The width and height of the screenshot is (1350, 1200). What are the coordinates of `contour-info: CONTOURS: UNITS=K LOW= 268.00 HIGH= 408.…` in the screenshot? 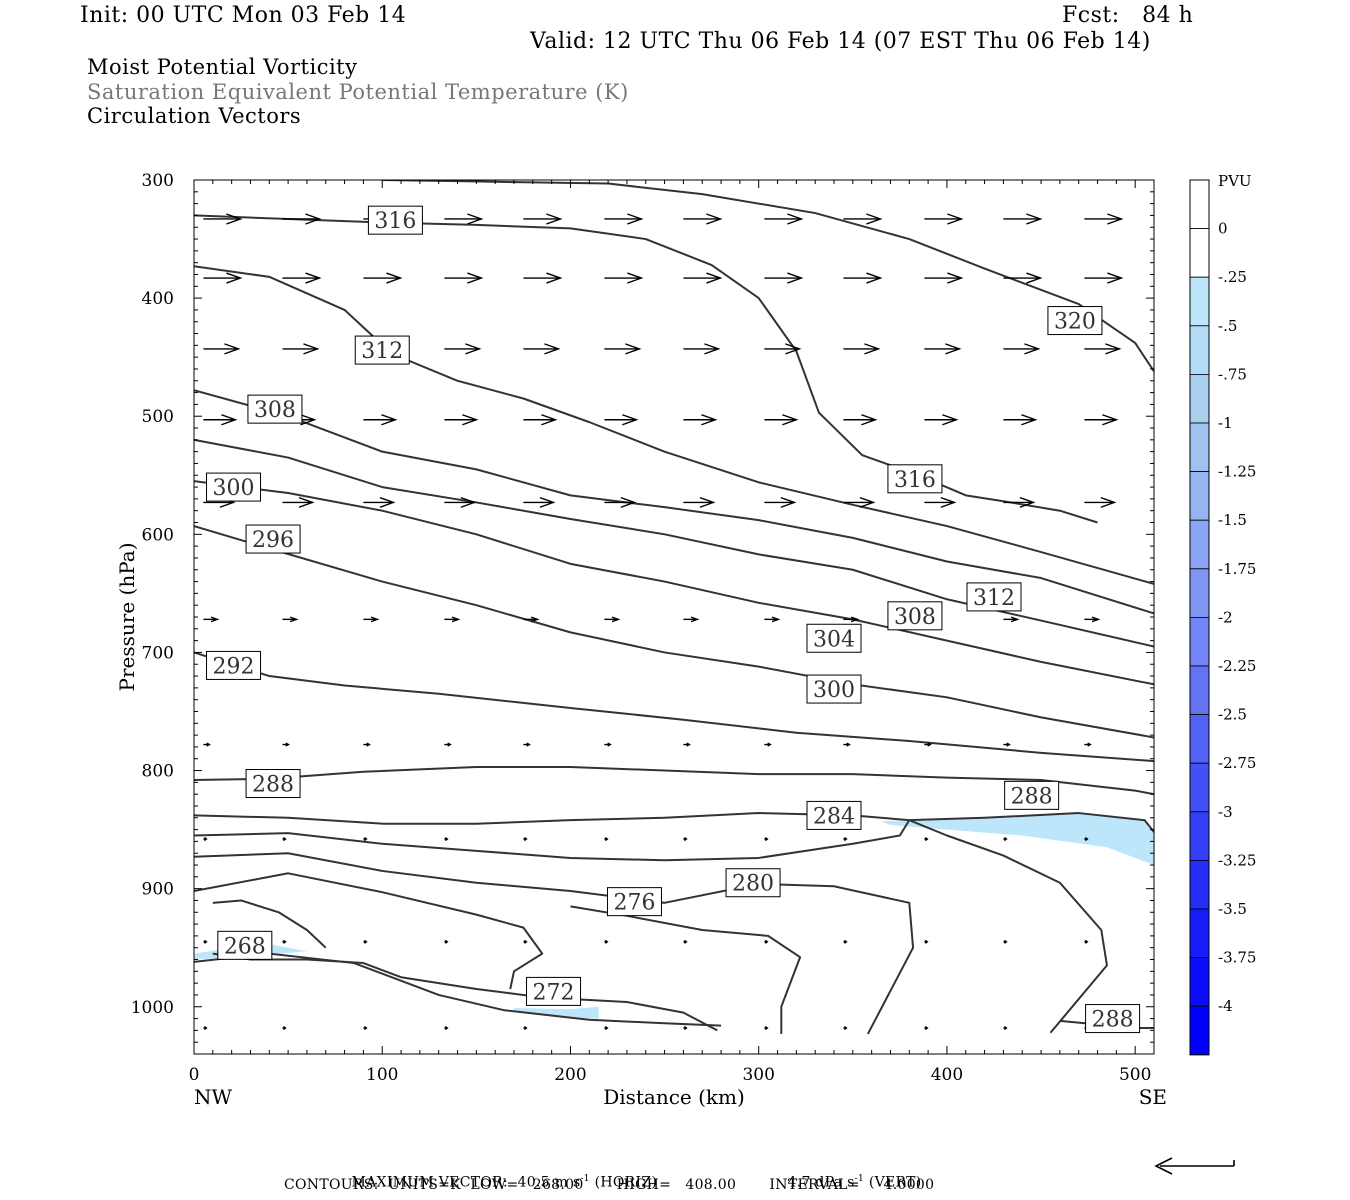 It's located at (609, 1185).